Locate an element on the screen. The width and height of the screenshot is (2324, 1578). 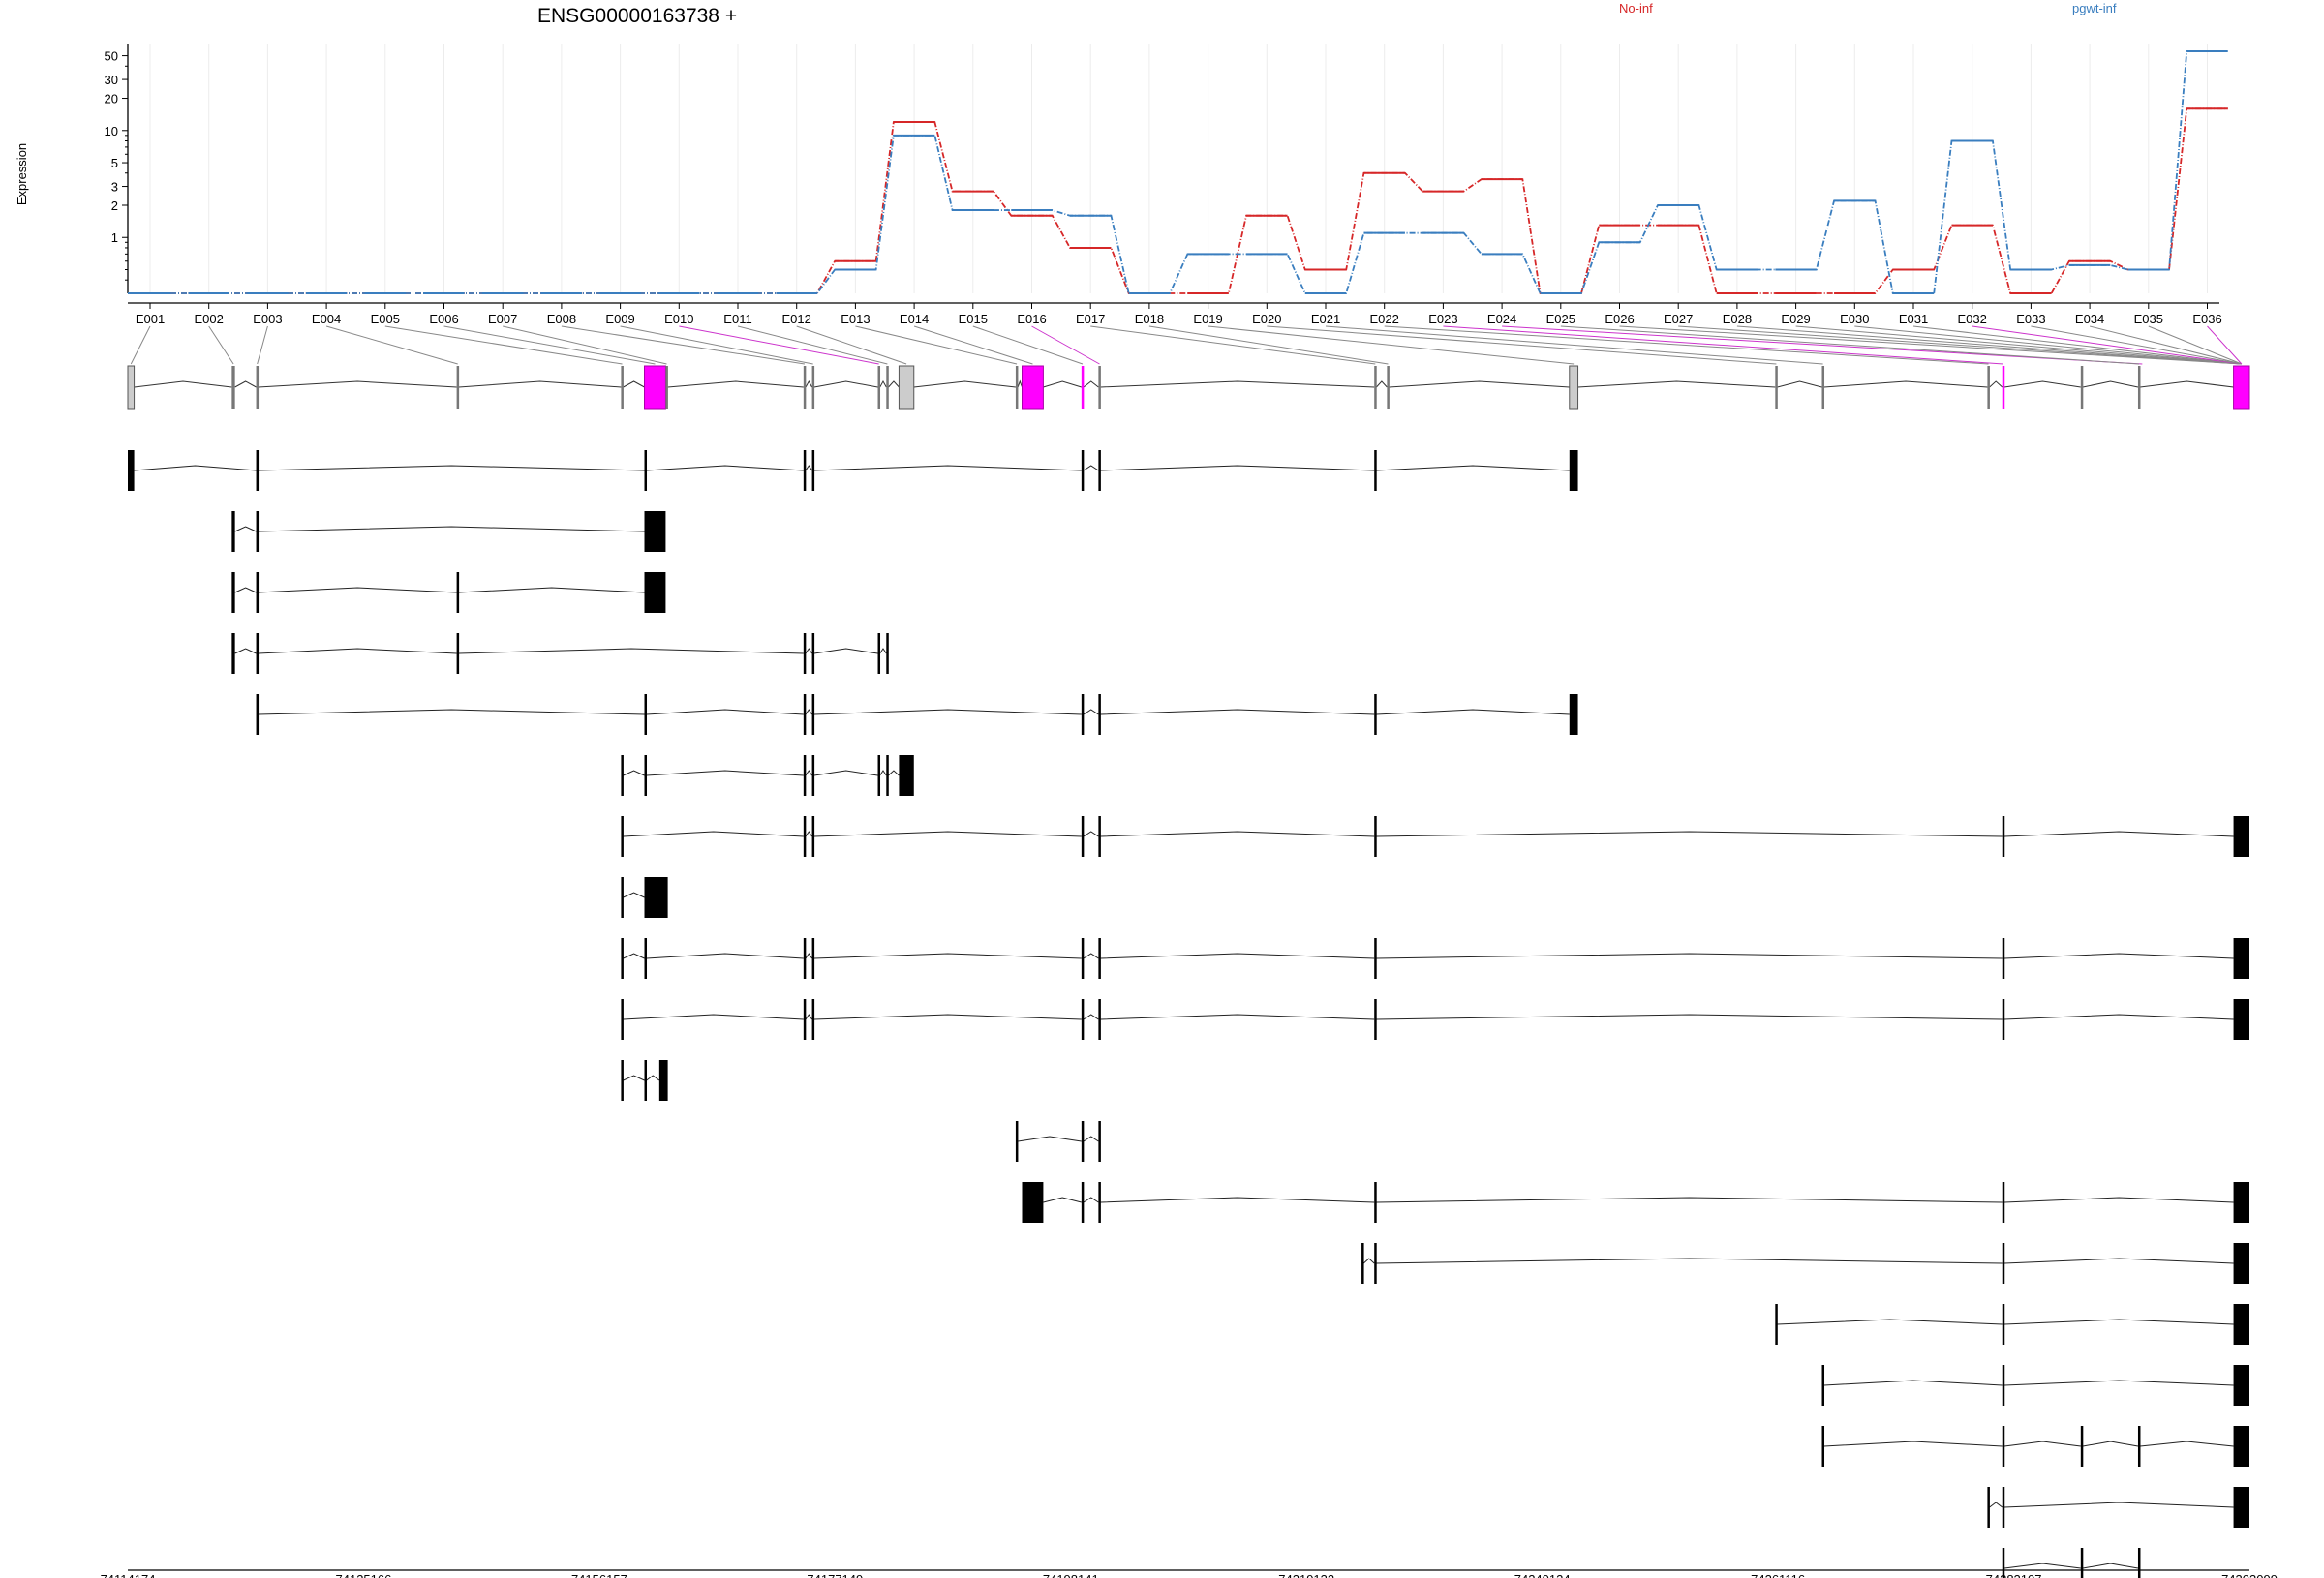
x-tick-label: E018 is located at coordinates (1149, 319).